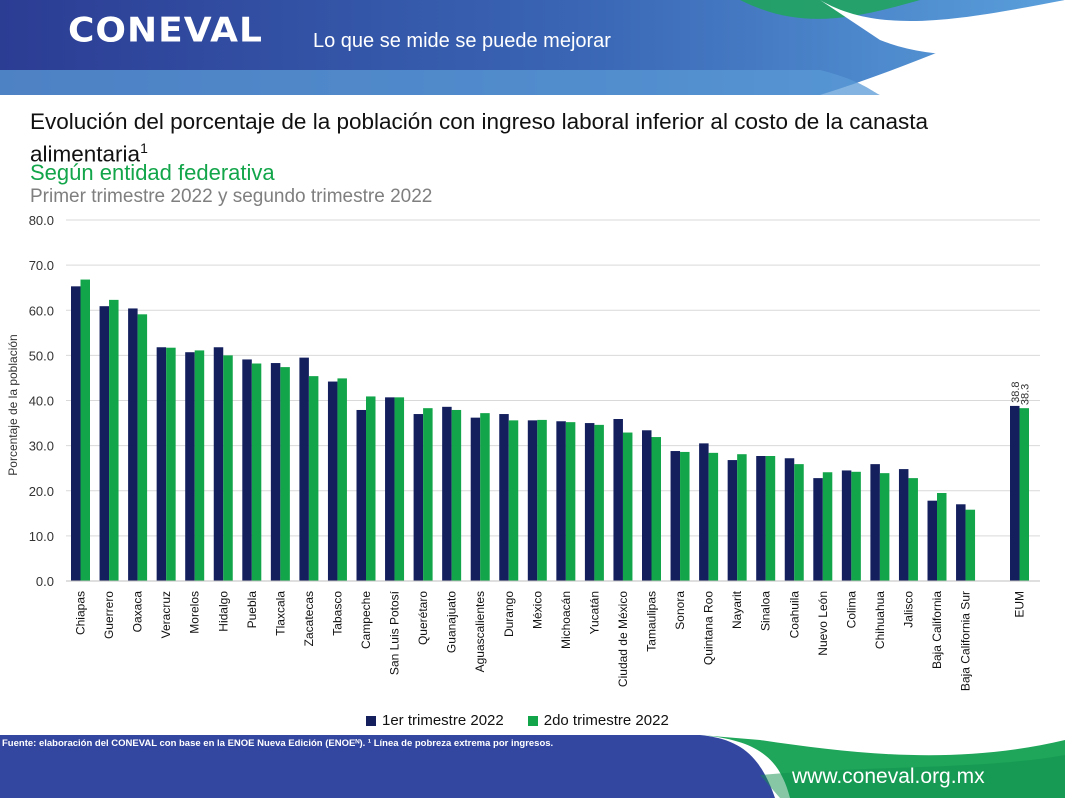 The width and height of the screenshot is (1065, 798). I want to click on legend-item-series2: 2do trimestre 2022, so click(598, 720).